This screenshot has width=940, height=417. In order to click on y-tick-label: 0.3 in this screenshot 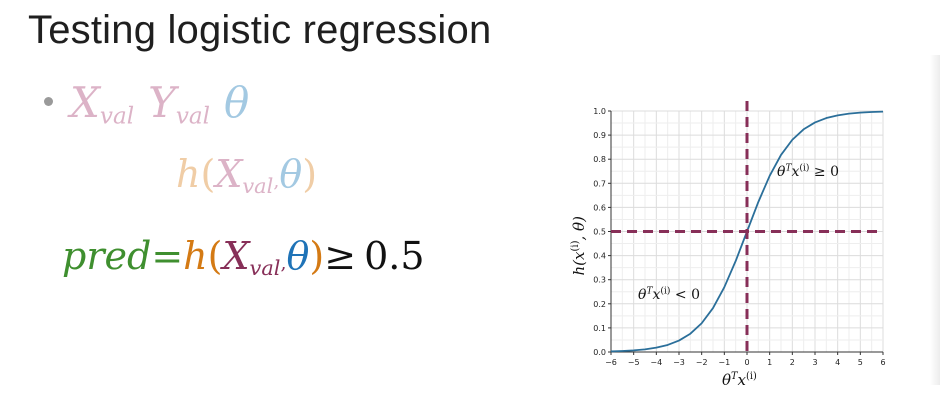, I will do `click(599, 280)`.